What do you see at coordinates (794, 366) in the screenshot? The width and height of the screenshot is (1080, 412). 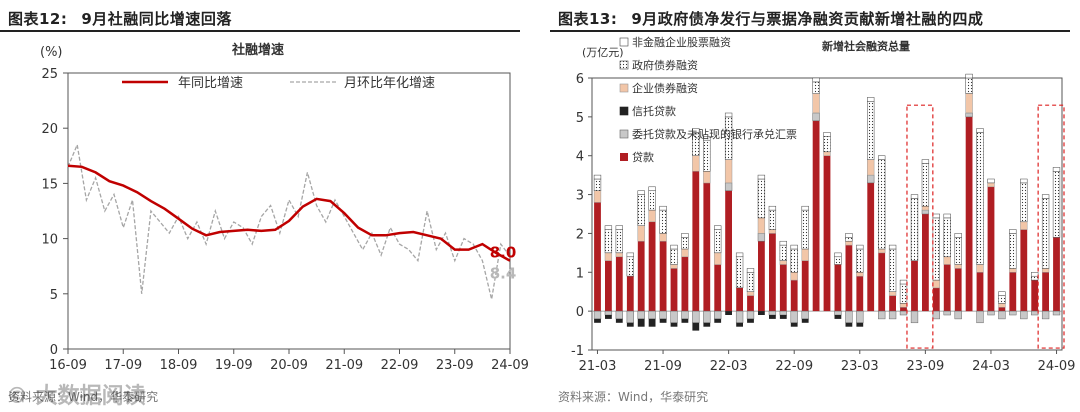 I see `right-x-tick-label: 22-09` at bounding box center [794, 366].